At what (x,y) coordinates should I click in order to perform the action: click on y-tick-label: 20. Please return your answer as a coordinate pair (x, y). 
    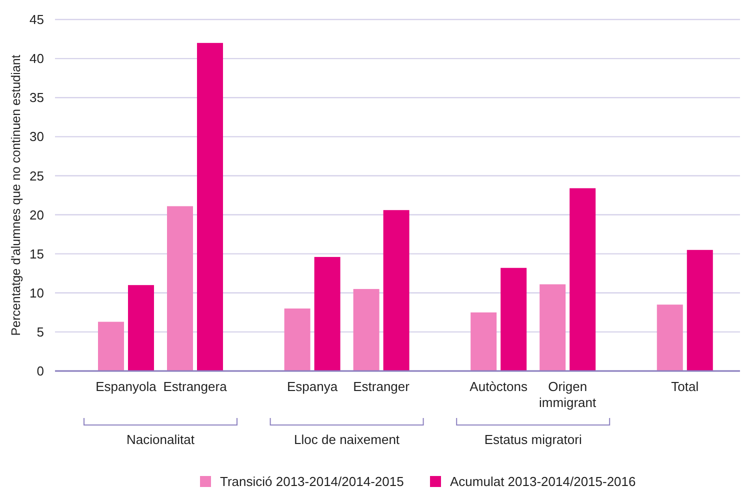
    Looking at the image, I should click on (37, 214).